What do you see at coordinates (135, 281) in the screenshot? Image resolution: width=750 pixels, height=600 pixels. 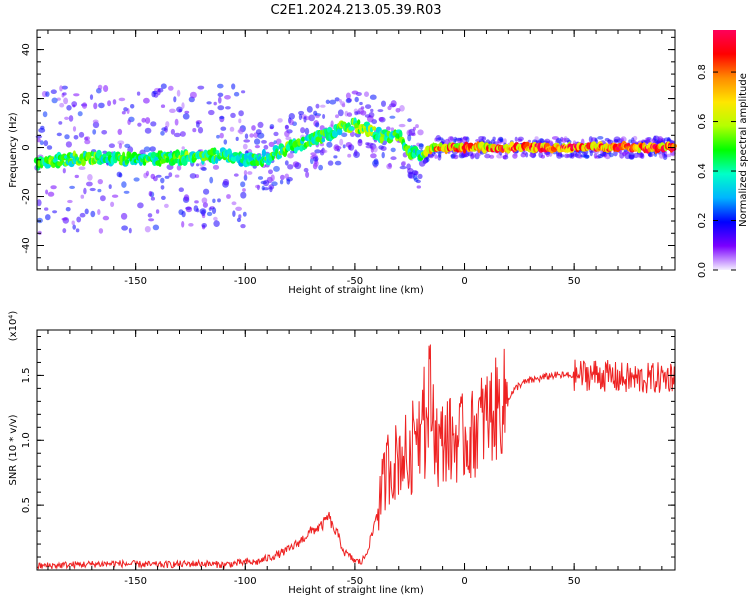 I see `x-tick-label: -150` at bounding box center [135, 281].